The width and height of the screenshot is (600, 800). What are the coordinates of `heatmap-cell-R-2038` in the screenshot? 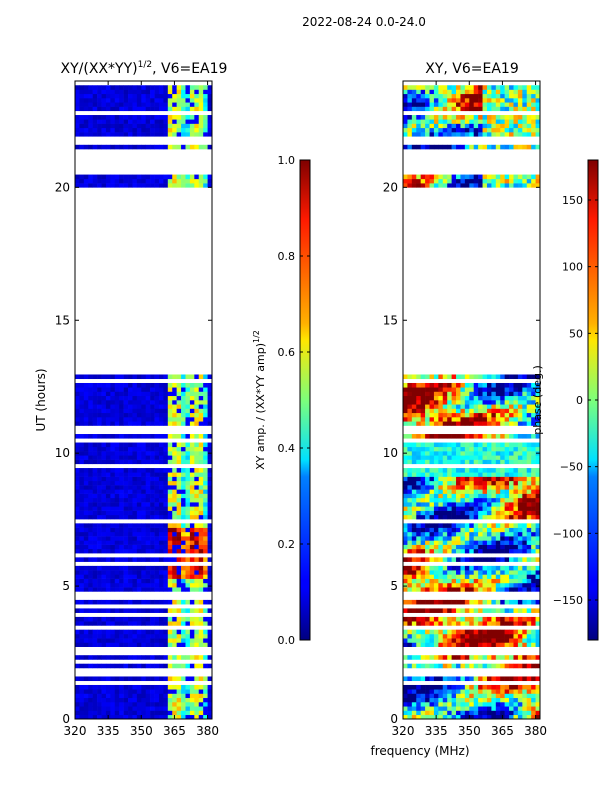 It's located at (507, 147).